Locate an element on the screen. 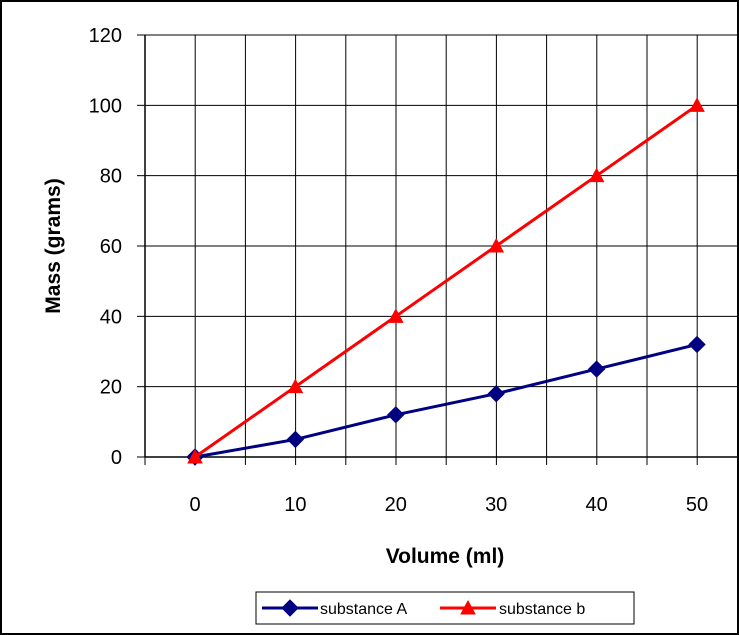 This screenshot has height=635, width=739. legend-label: substance A is located at coordinates (364, 609).